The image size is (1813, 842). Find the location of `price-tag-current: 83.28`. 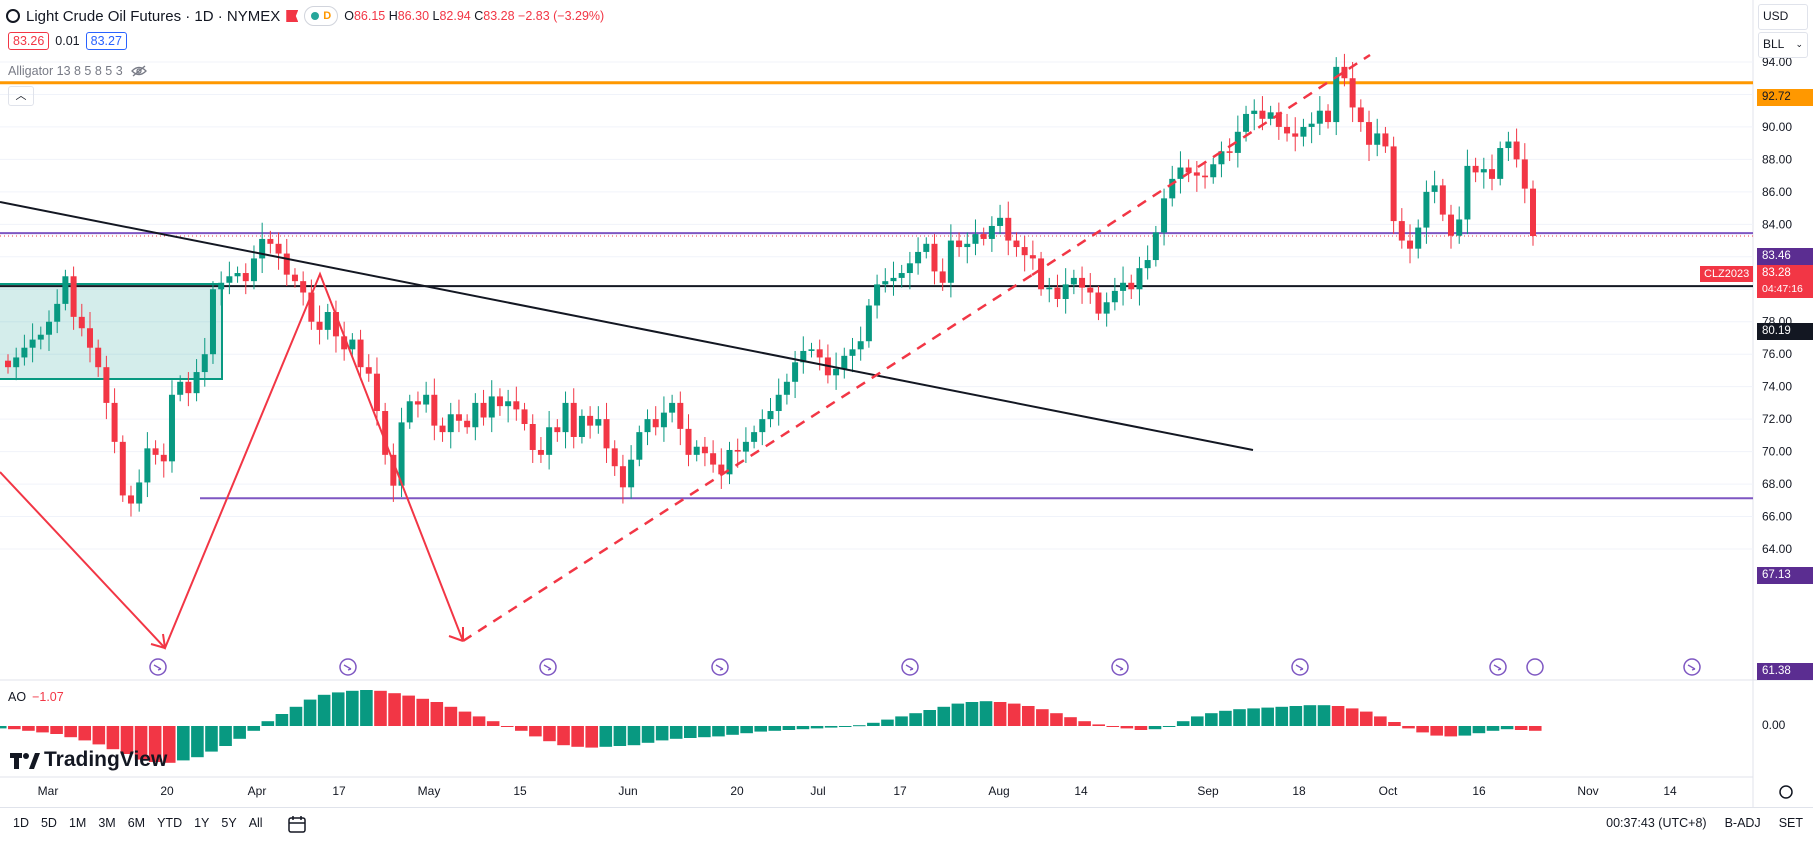

price-tag-current: 83.28 is located at coordinates (1785, 273).